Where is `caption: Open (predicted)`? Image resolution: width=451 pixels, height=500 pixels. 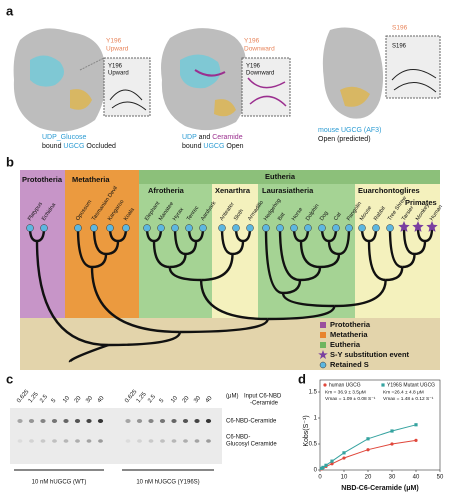
caption: Open (predicted) is located at coordinates (344, 139).